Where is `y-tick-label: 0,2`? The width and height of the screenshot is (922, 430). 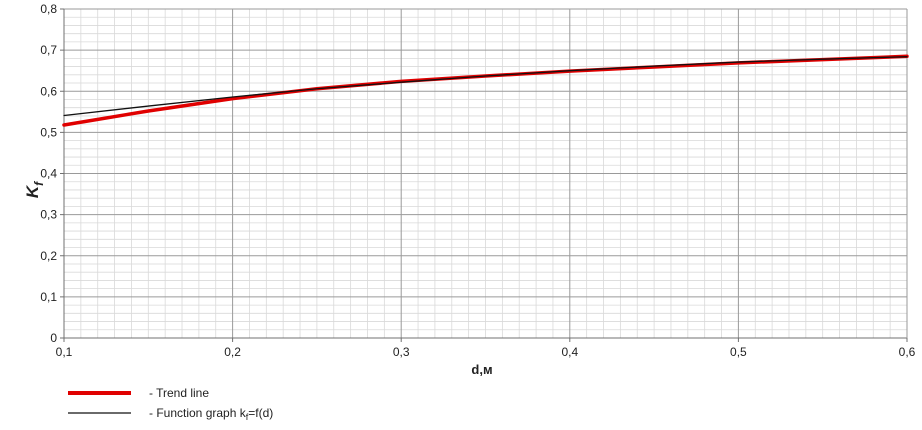
y-tick-label: 0,2 is located at coordinates (48, 256).